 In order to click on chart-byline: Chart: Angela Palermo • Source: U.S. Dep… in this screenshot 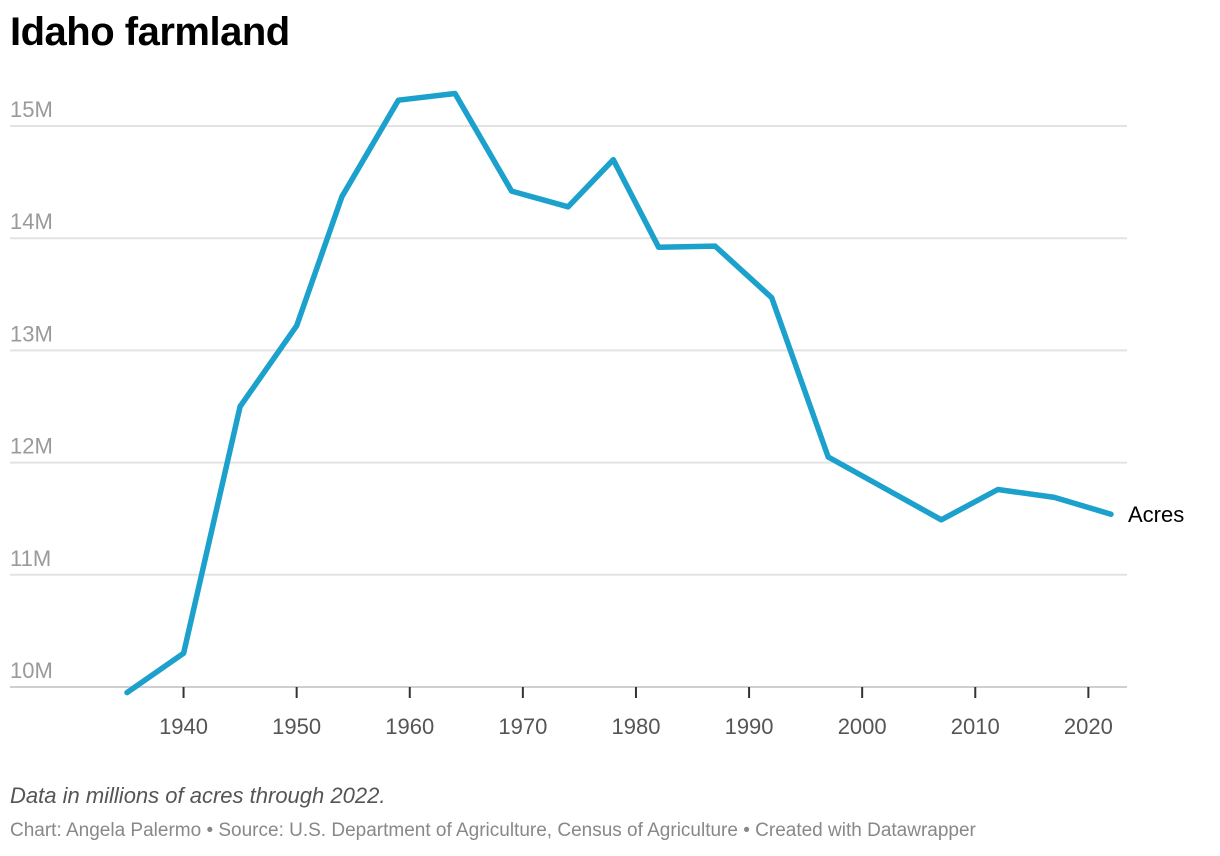, I will do `click(493, 830)`.